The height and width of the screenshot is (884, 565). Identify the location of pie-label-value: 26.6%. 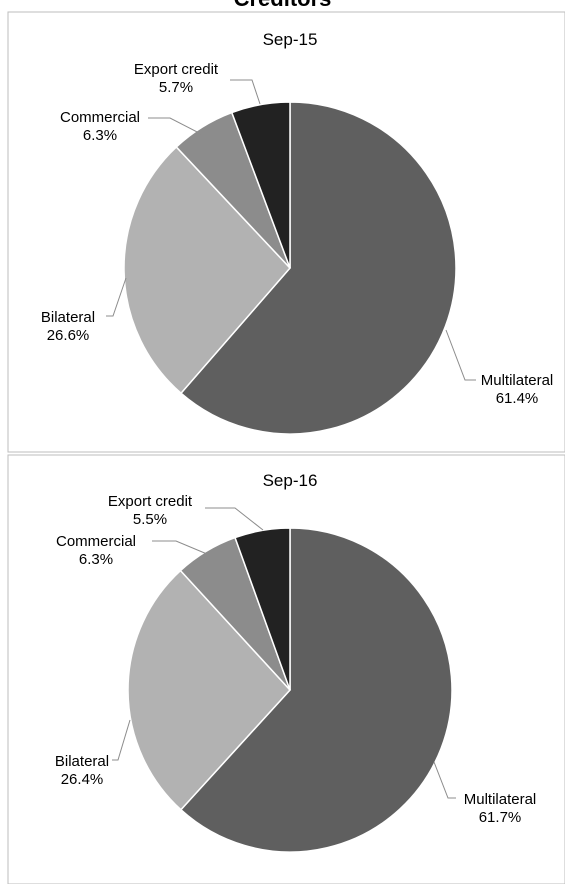
(68, 335).